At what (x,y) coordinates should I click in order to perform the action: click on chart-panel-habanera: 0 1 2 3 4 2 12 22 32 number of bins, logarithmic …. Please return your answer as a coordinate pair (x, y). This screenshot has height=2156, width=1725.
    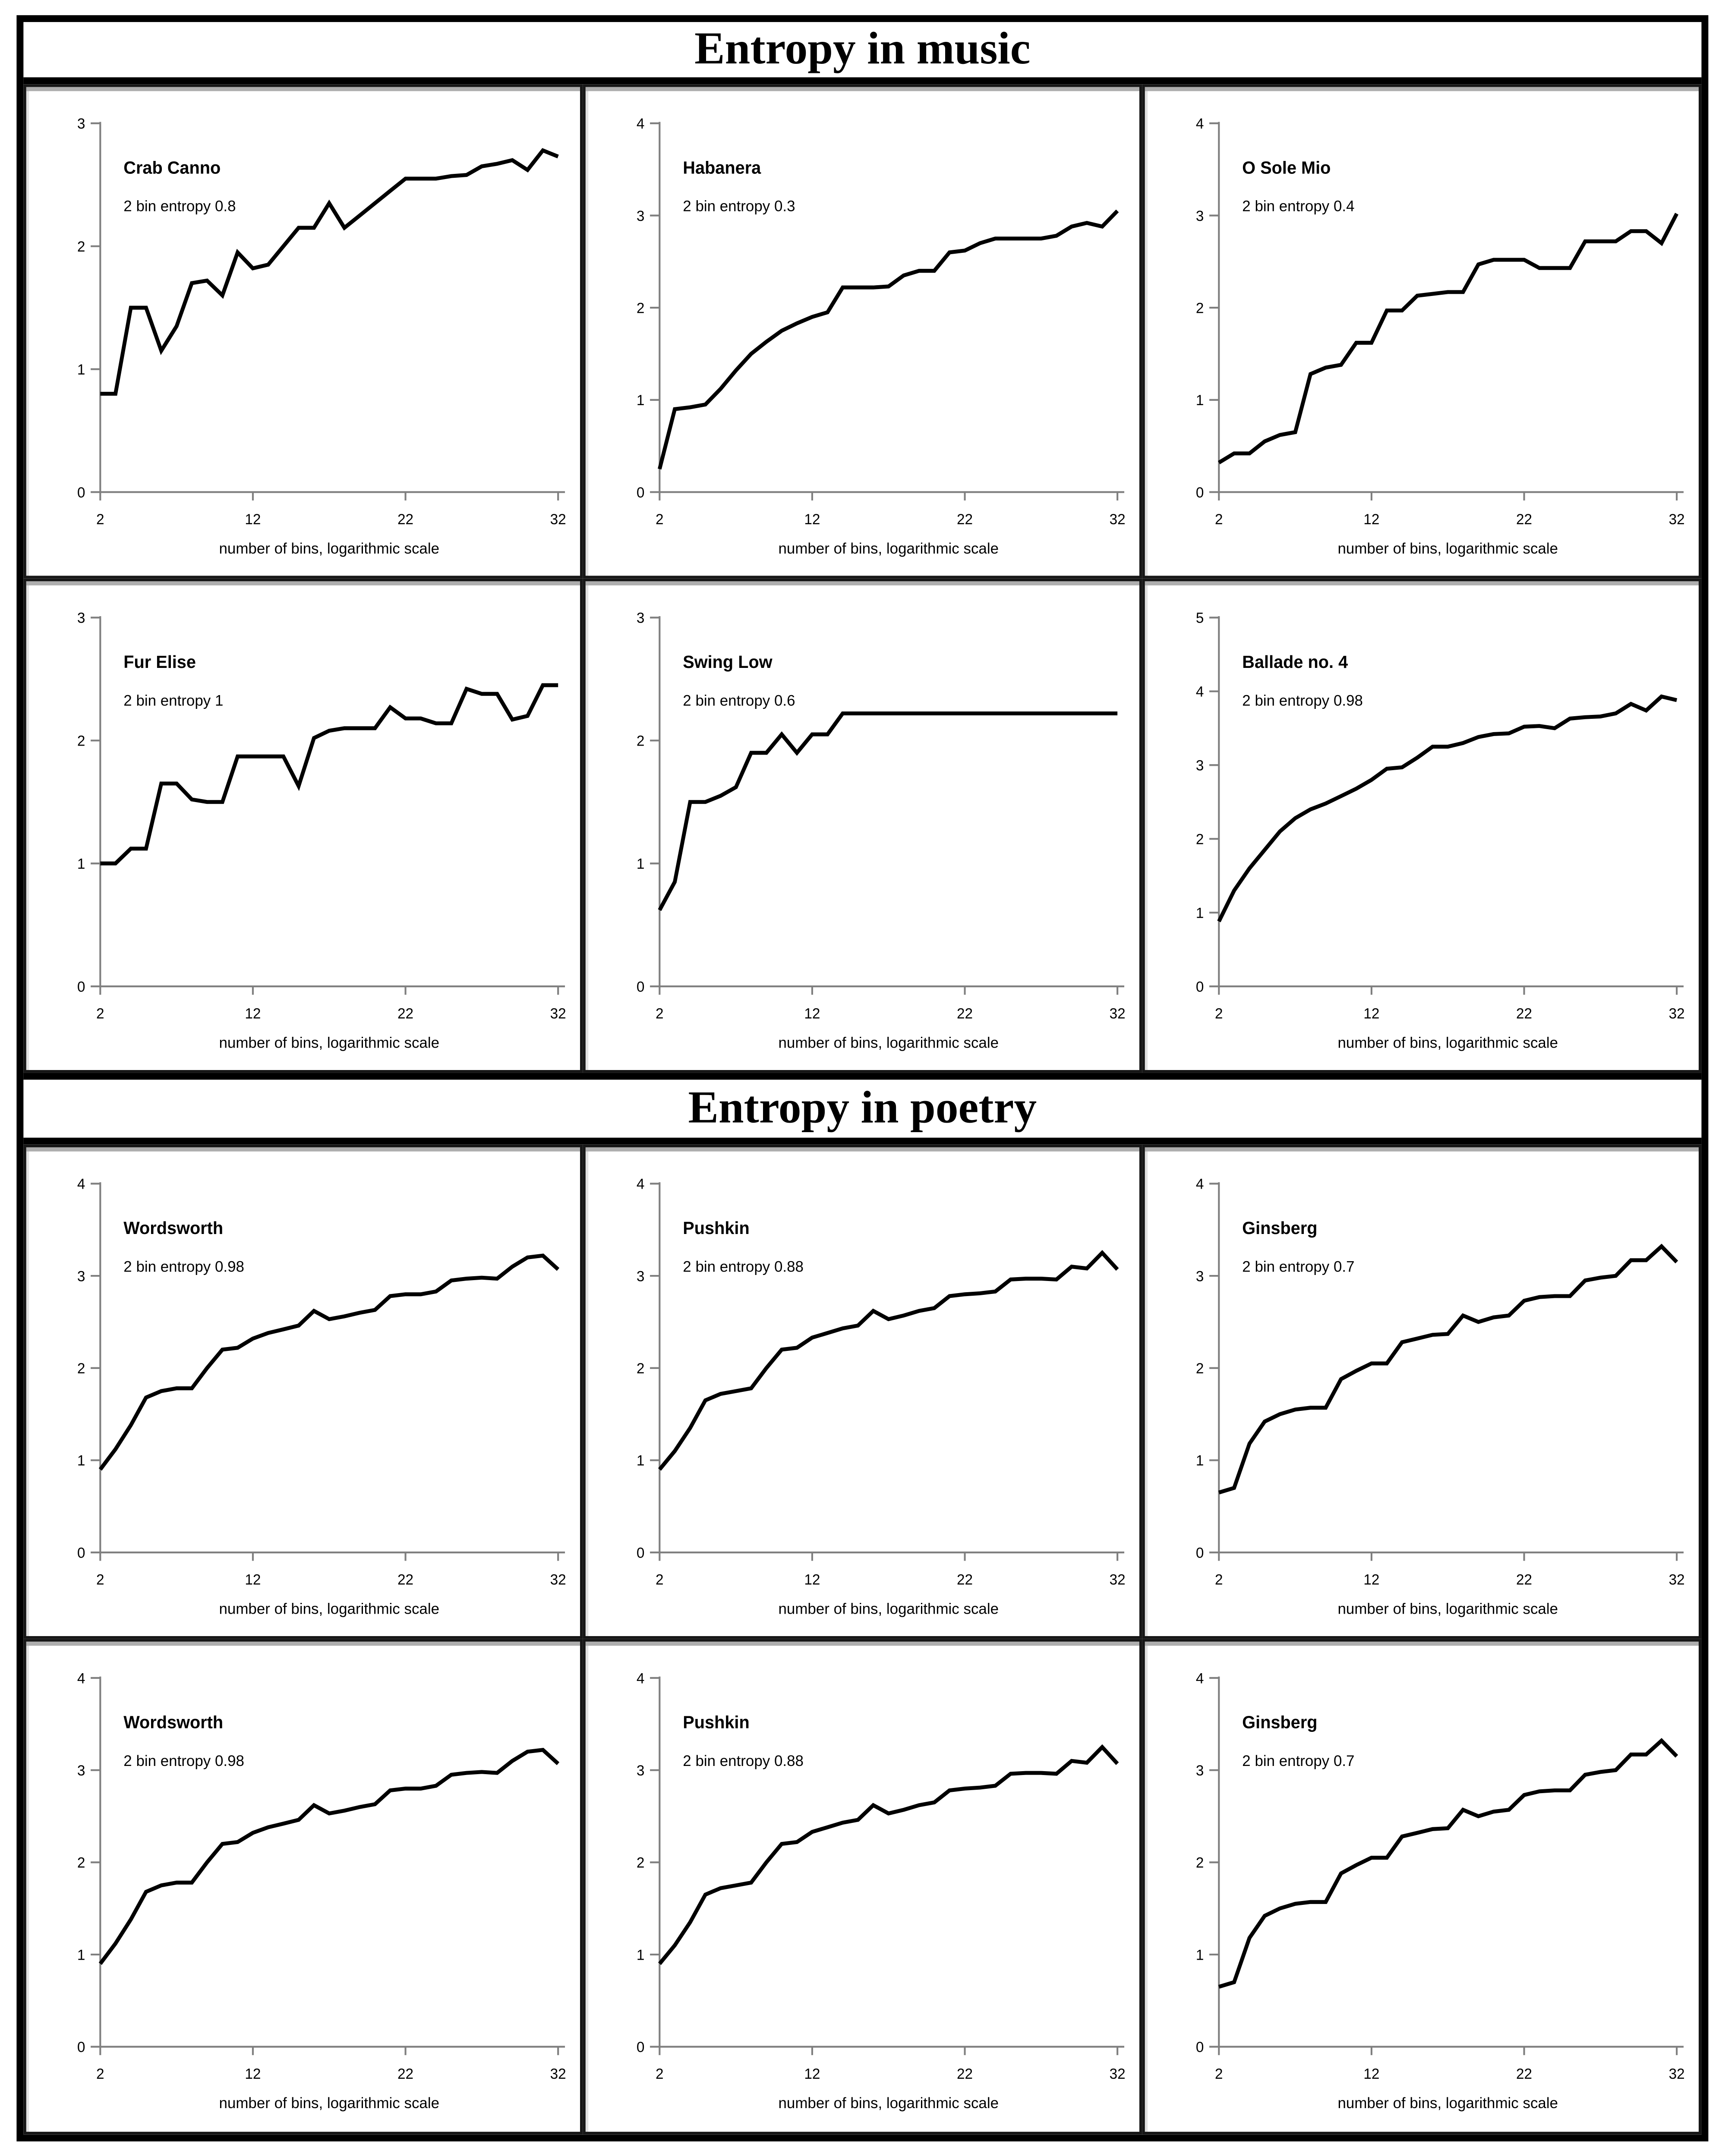
    Looking at the image, I should click on (862, 331).